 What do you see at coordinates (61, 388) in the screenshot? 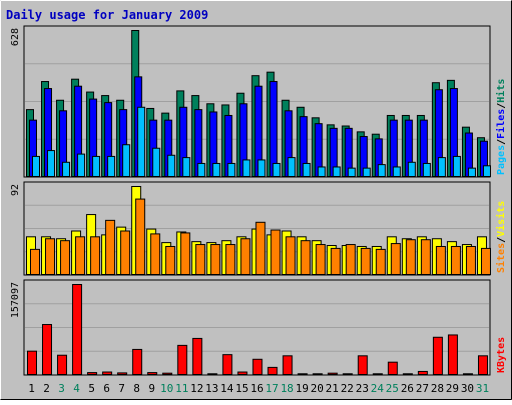
I see `x-tick-label: 3` at bounding box center [61, 388].